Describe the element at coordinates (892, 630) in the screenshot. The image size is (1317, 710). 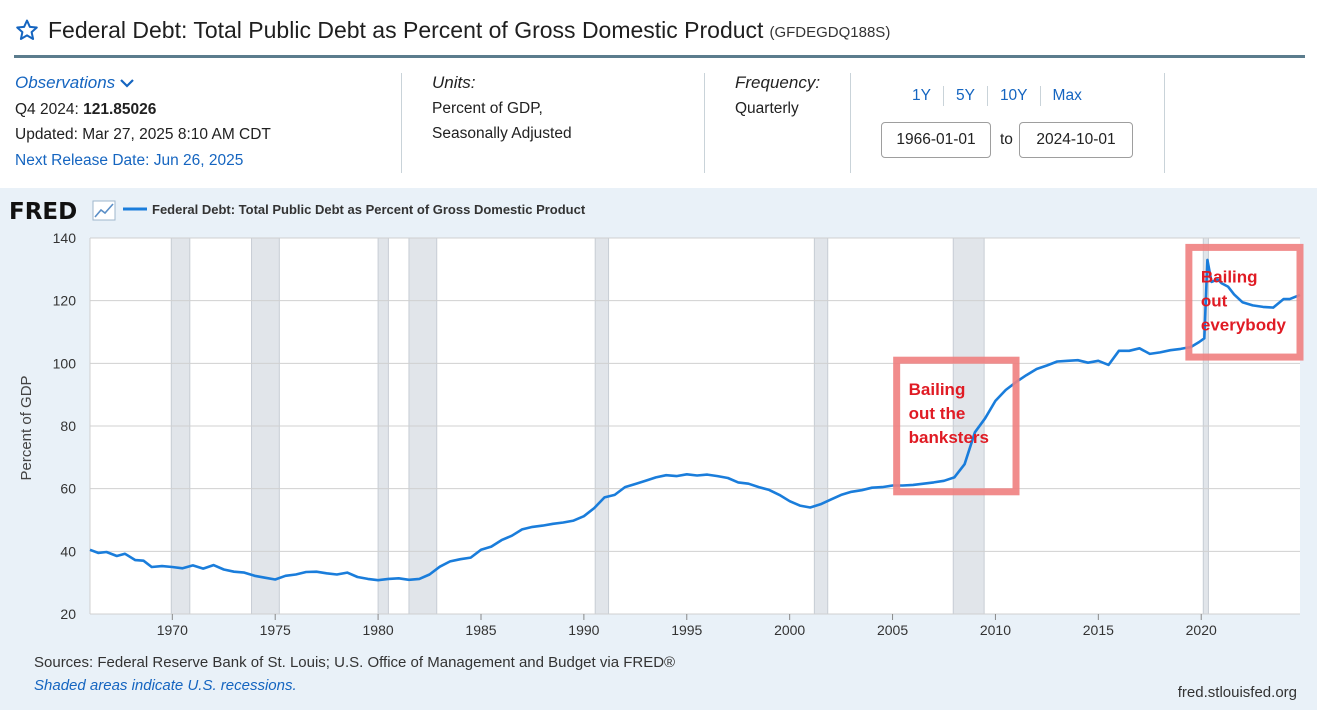
I see `x-tick-label: 2005` at that location.